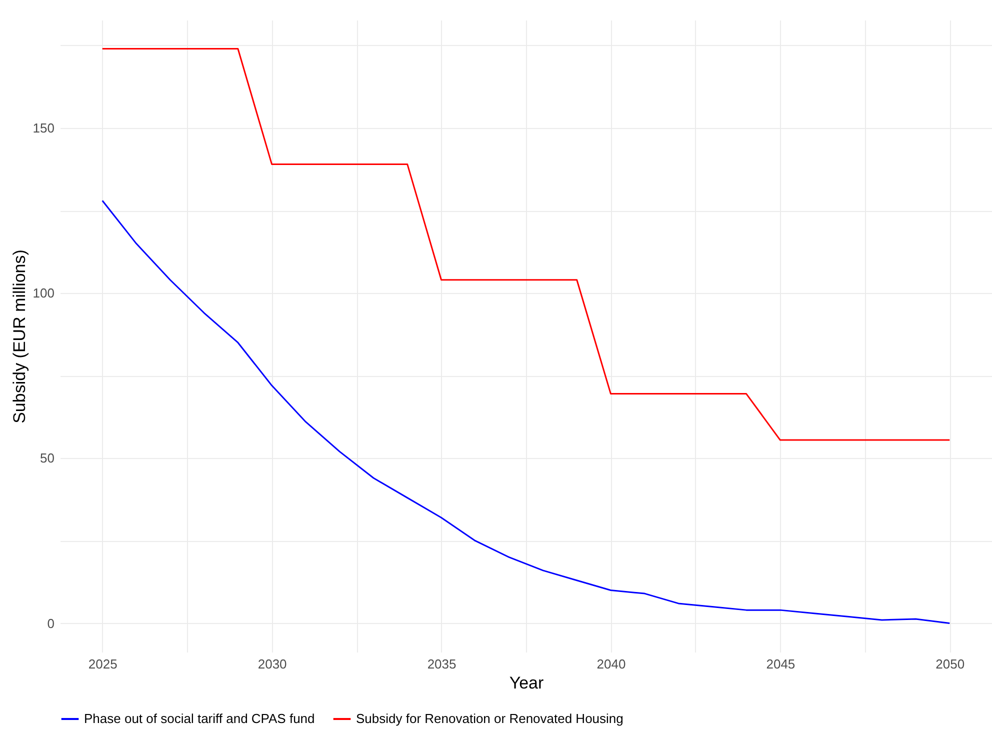 The width and height of the screenshot is (992, 736). What do you see at coordinates (47, 458) in the screenshot?
I see `y-tick-label: 50` at bounding box center [47, 458].